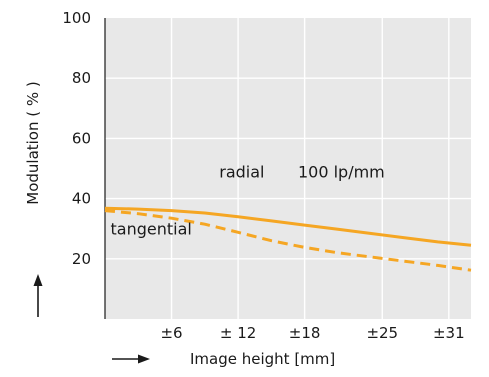  Describe the element at coordinates (76, 18) in the screenshot. I see `y-tick-label: 100` at that location.